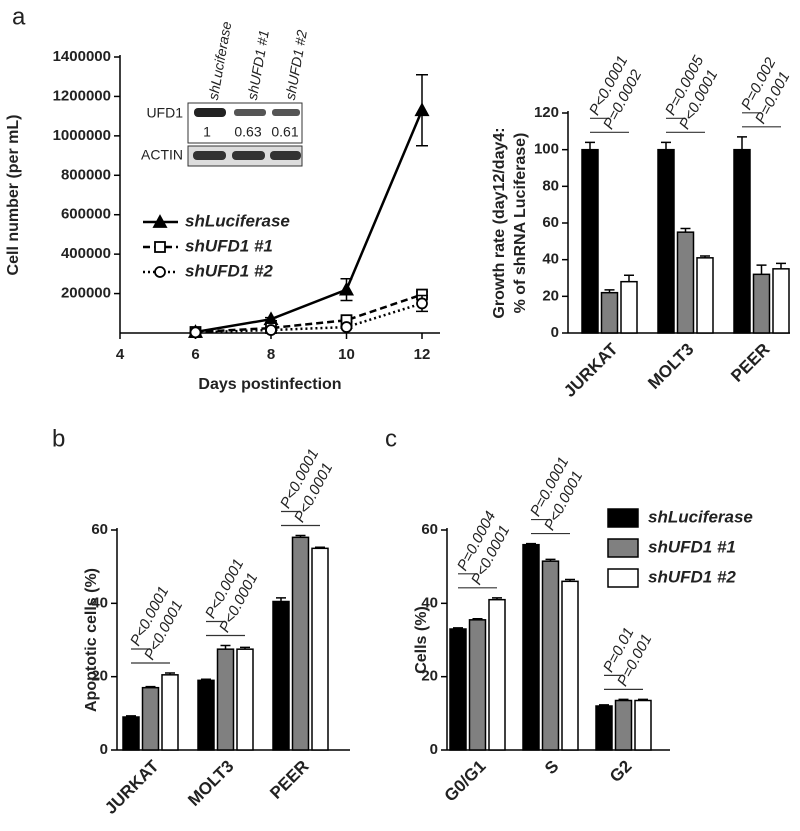 The width and height of the screenshot is (800, 831). What do you see at coordinates (58, 438) in the screenshot?
I see `panel-label: b` at bounding box center [58, 438].